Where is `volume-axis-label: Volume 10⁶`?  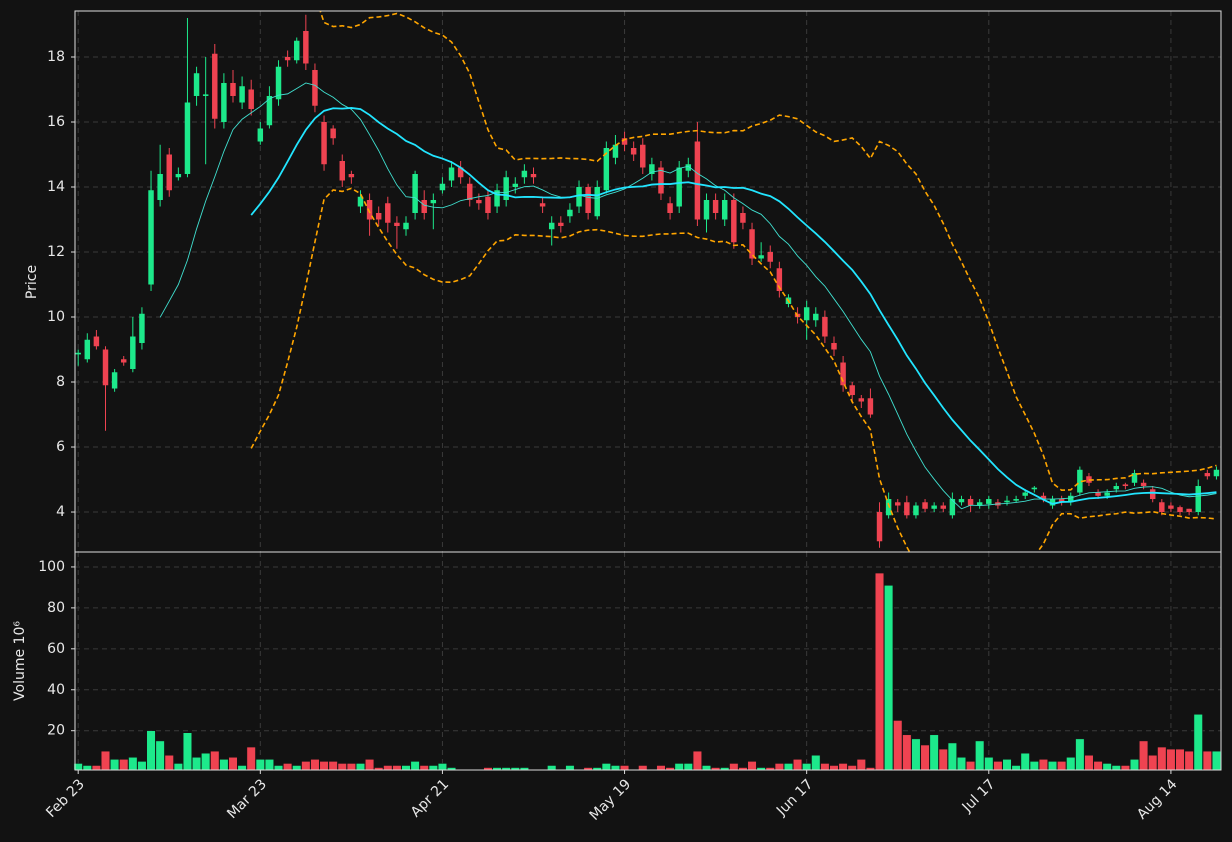 volume-axis-label: Volume 10⁶ is located at coordinates (20, 661).